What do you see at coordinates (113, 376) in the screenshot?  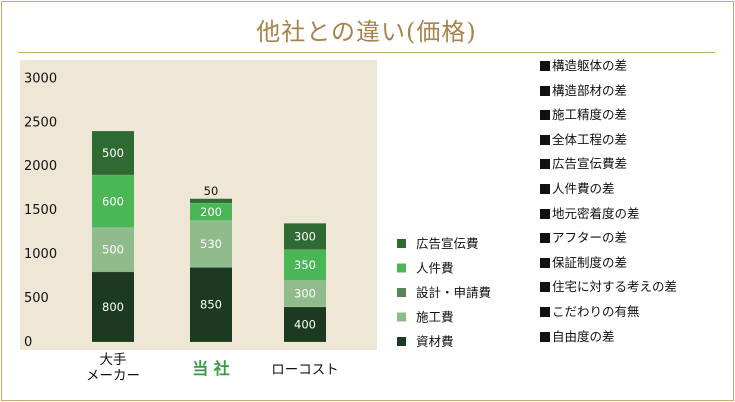 I see `category-label: メーカー` at bounding box center [113, 376].